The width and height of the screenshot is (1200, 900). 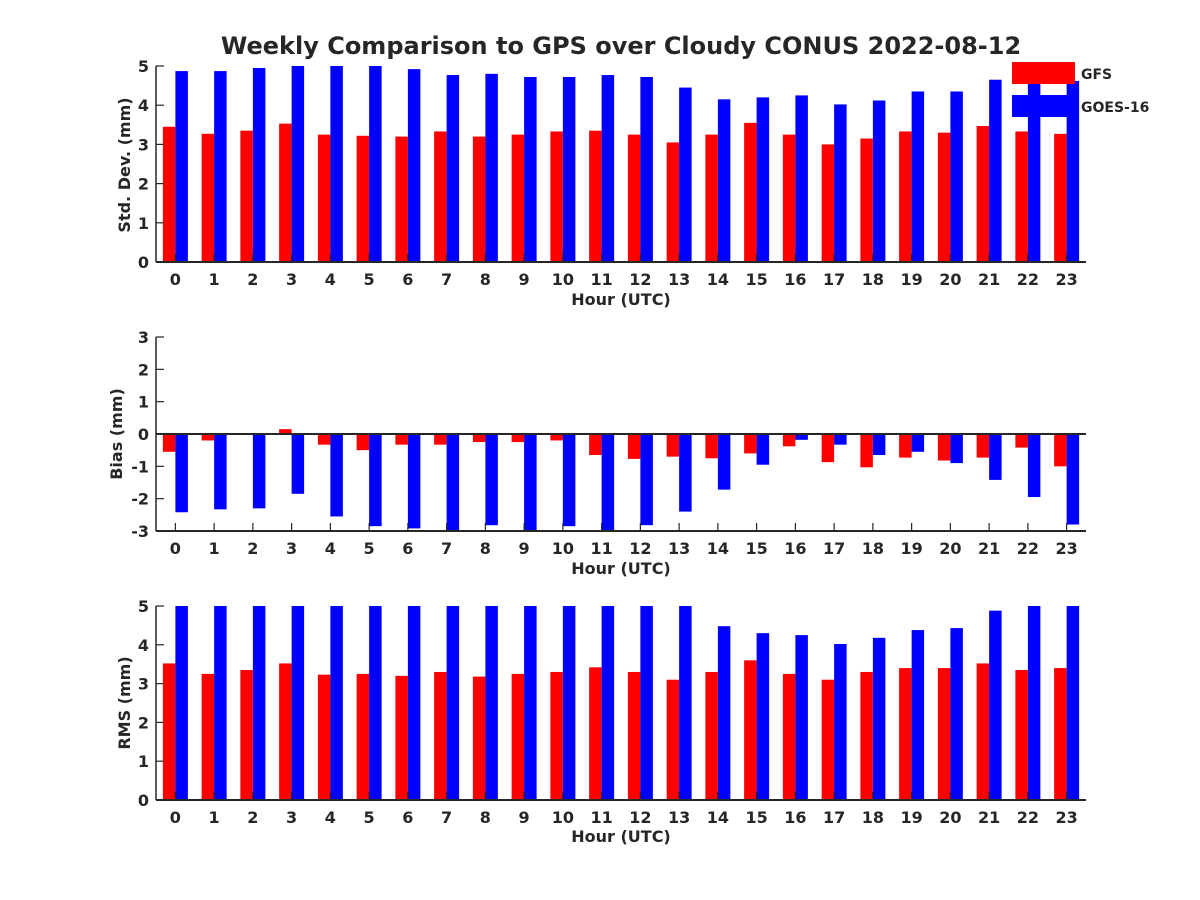 I want to click on std-dev-xtick-label: 4, so click(x=330, y=279).